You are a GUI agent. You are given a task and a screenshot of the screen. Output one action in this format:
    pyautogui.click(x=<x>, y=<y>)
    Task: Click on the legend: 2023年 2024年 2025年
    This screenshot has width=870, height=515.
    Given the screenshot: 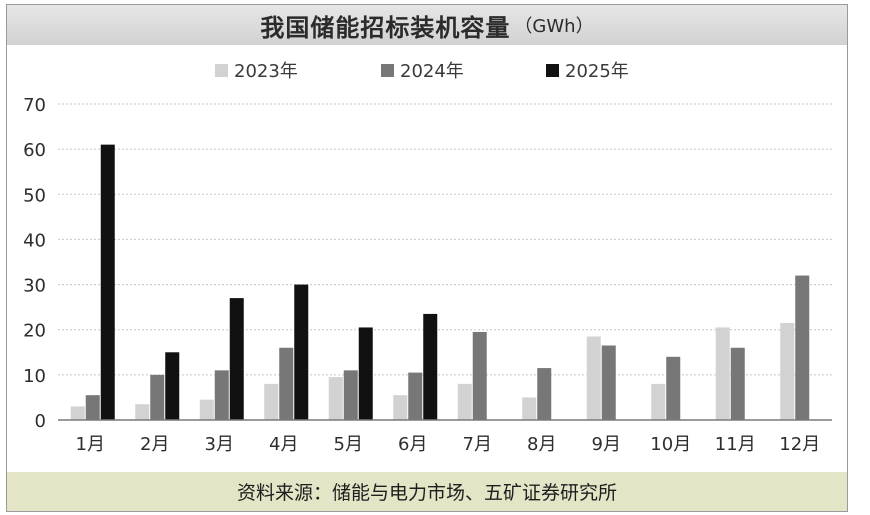 What is the action you would take?
    pyautogui.click(x=422, y=71)
    